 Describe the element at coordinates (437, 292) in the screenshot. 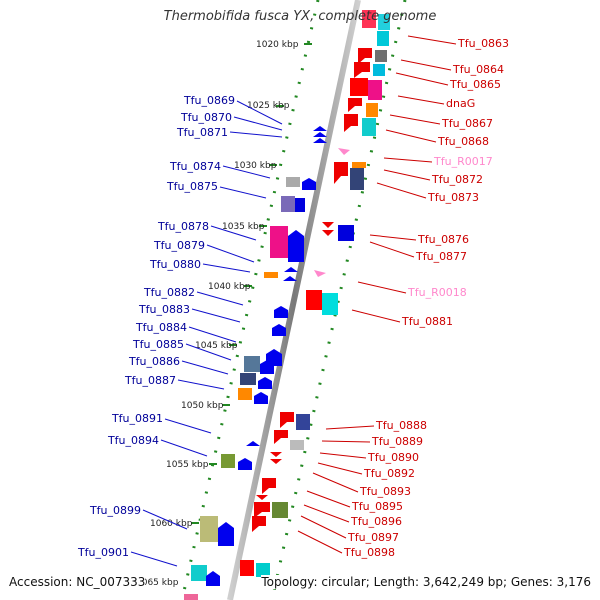

I see `gene-label-Tfu_R0018: Tfu_R0018` at that location.